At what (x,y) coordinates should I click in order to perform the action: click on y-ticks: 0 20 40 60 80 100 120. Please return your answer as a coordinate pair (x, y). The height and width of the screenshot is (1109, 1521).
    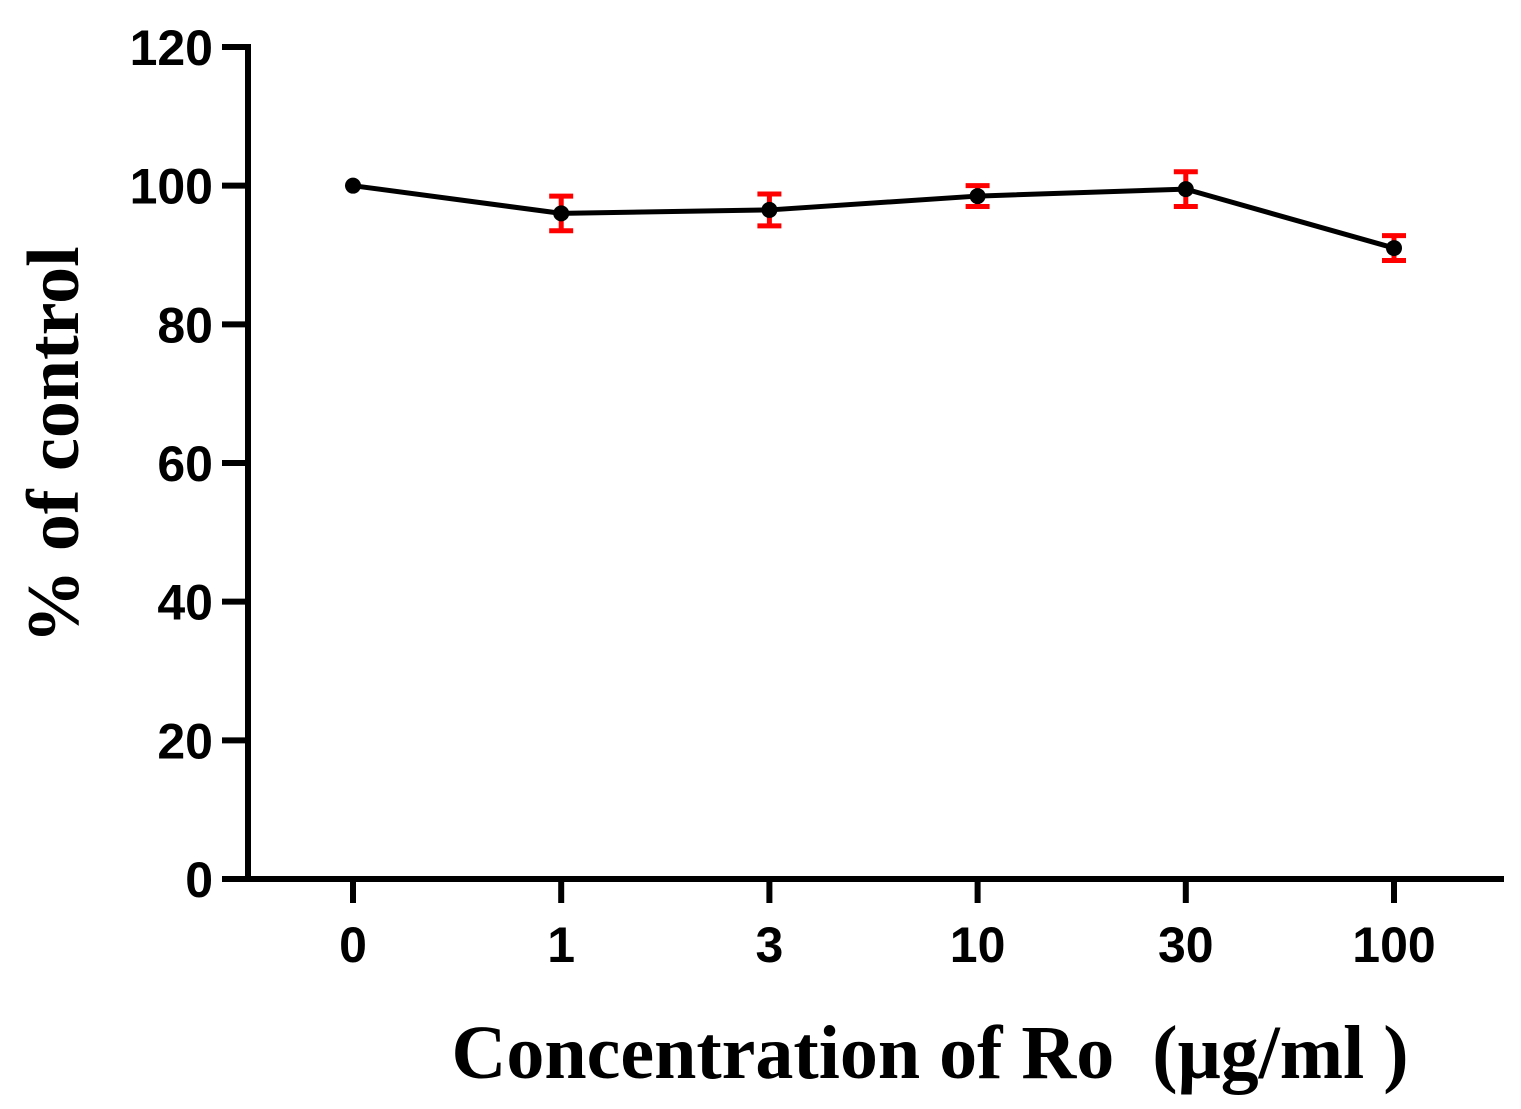
    Looking at the image, I should click on (189, 464).